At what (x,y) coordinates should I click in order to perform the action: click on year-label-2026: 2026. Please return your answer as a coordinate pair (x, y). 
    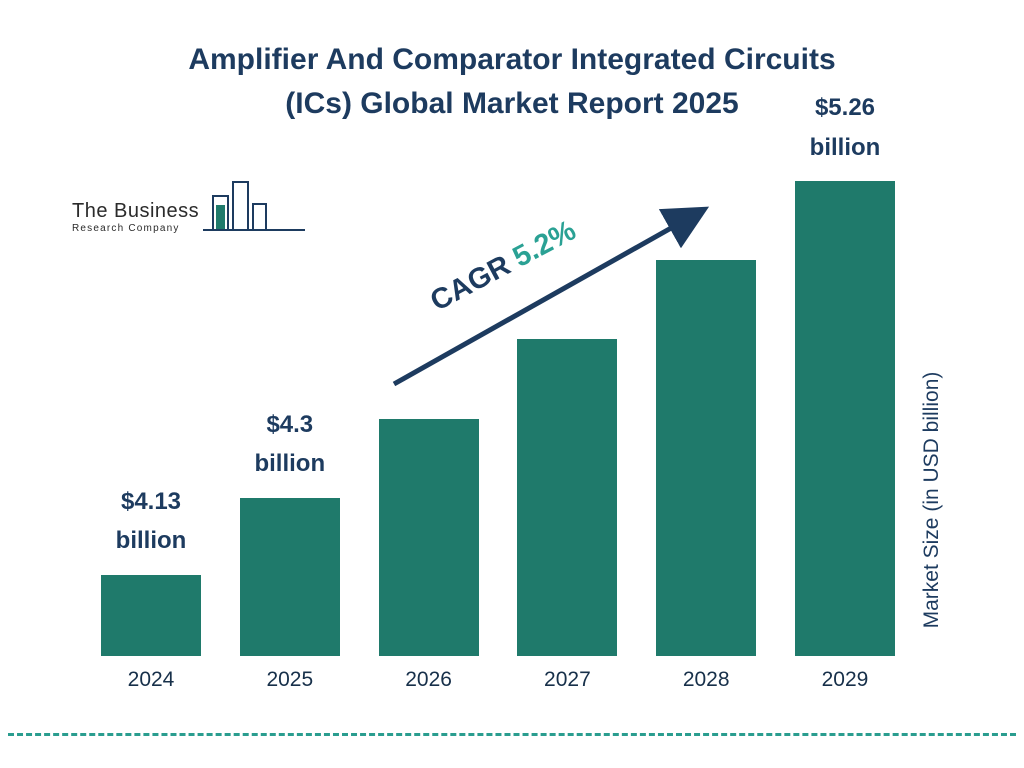
    Looking at the image, I should click on (428, 679).